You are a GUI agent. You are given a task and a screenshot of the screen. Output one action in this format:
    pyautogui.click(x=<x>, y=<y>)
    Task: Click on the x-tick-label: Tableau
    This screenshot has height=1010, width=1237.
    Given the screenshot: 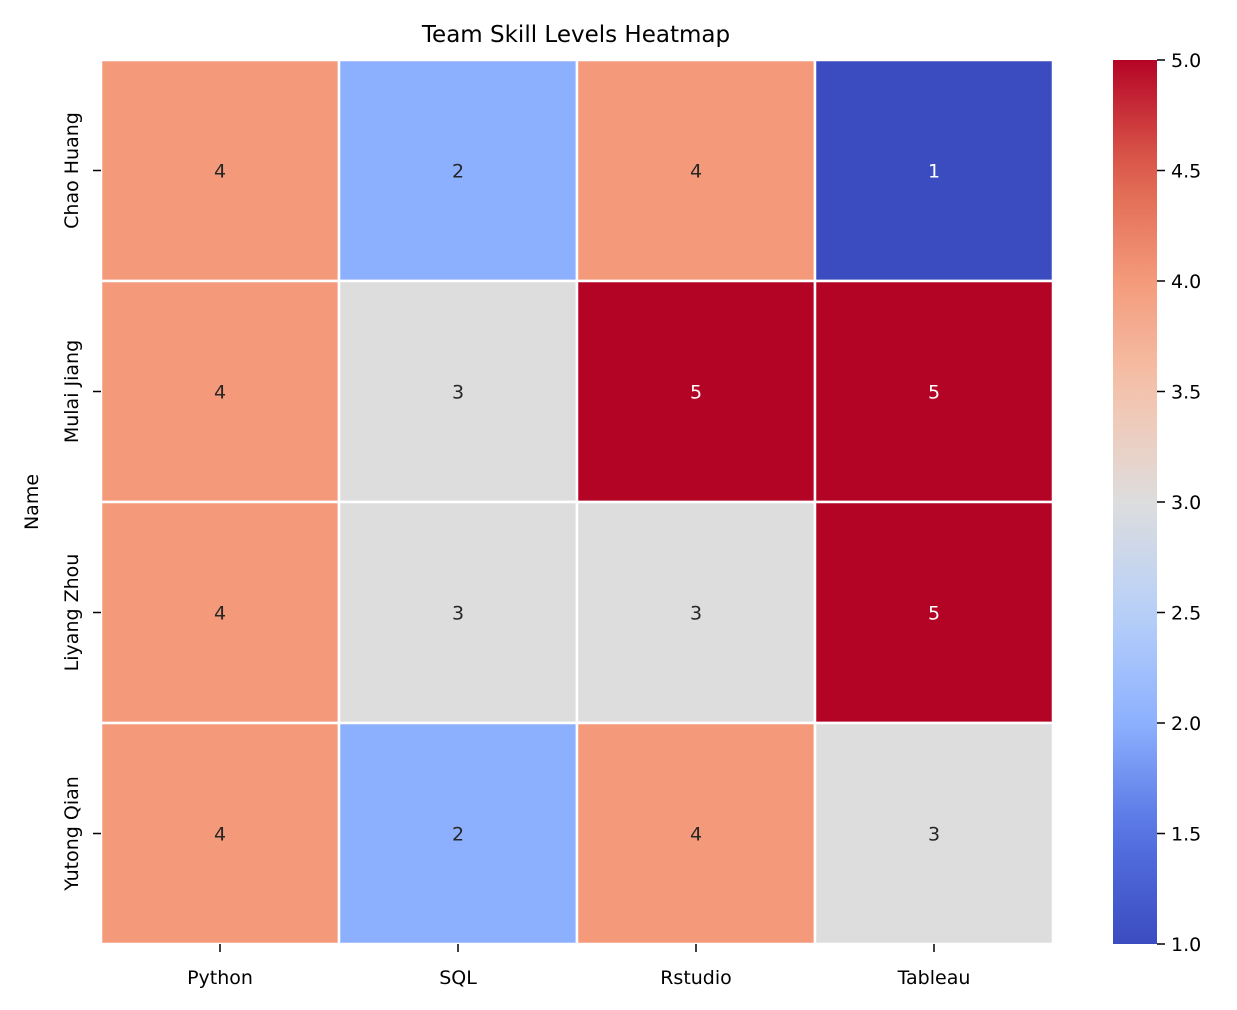 What is the action you would take?
    pyautogui.click(x=934, y=978)
    